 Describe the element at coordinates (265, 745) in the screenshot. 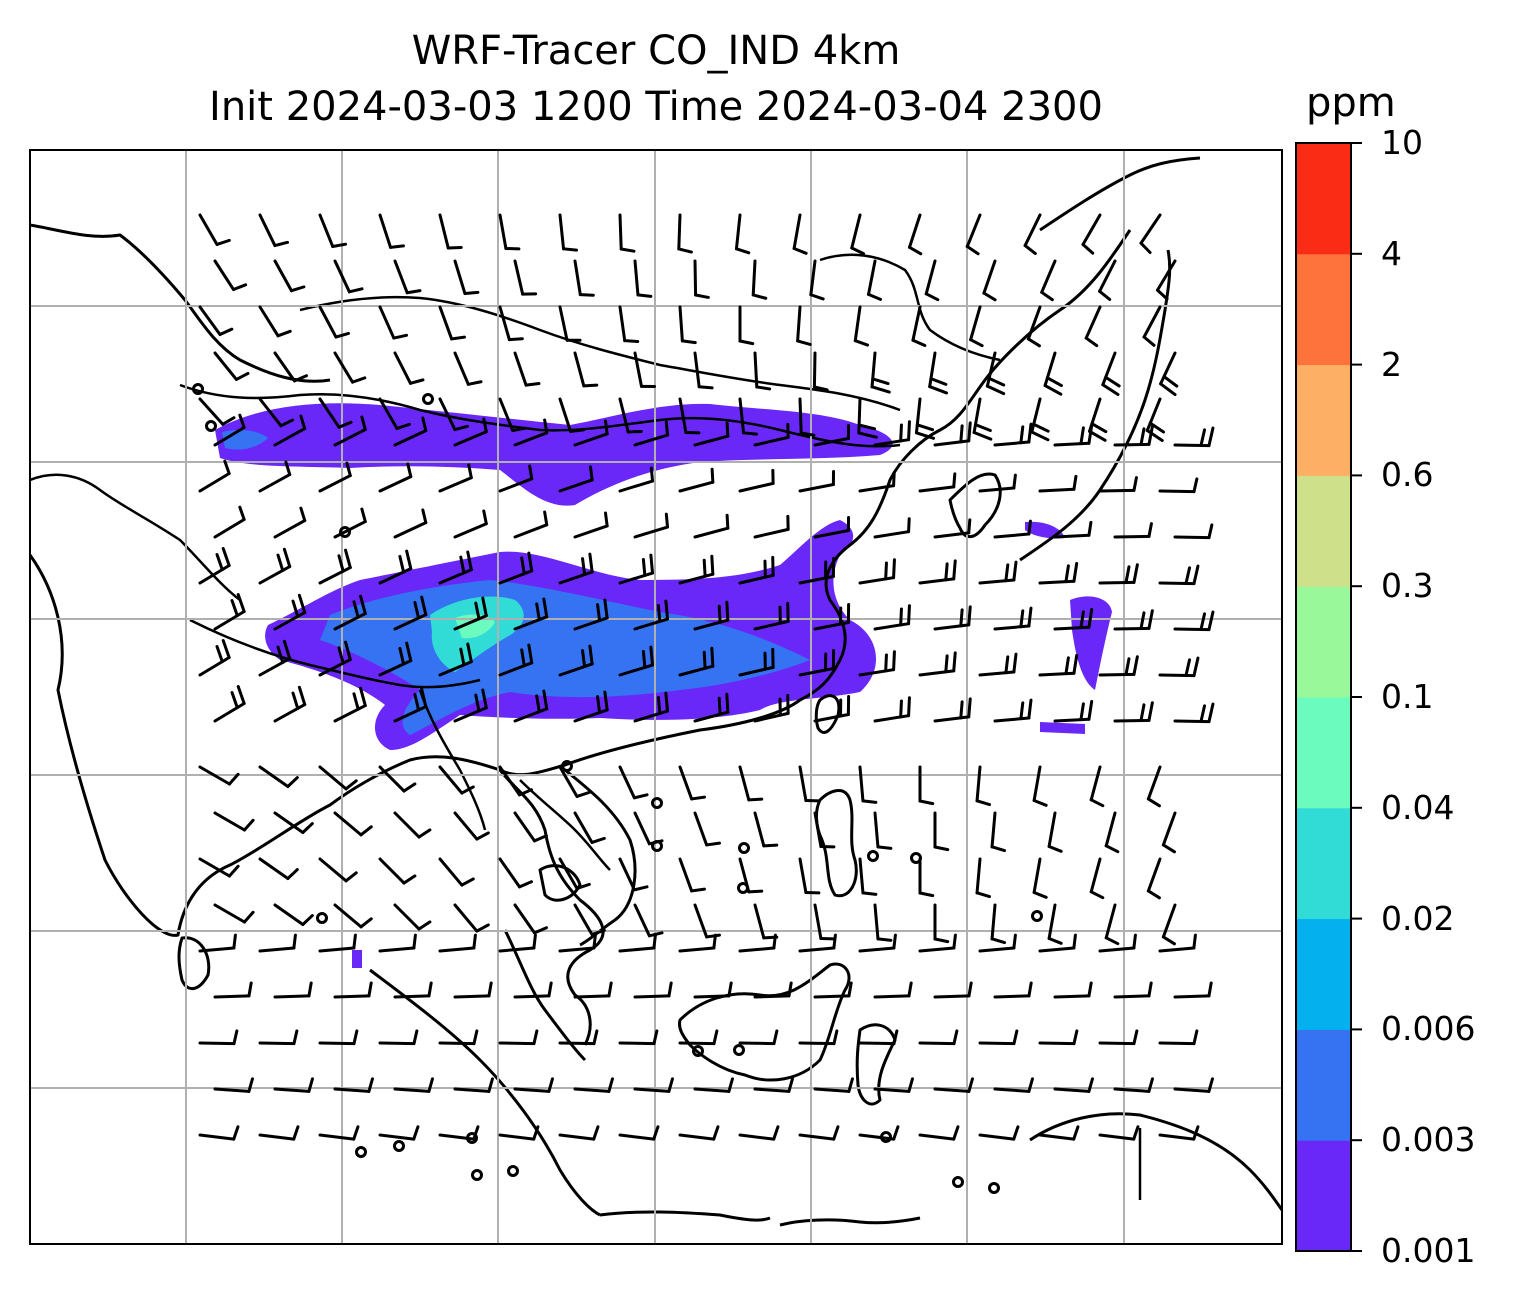

I see `india-coastline` at that location.